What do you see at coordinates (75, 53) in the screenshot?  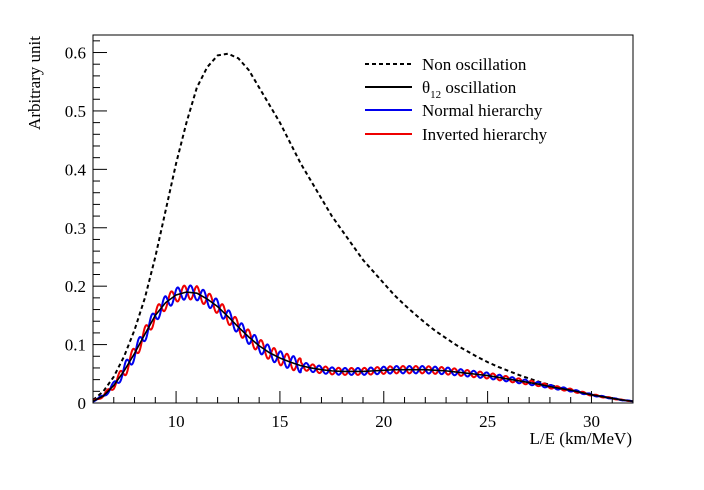 I see `y-tick-label: 0.6` at bounding box center [75, 53].